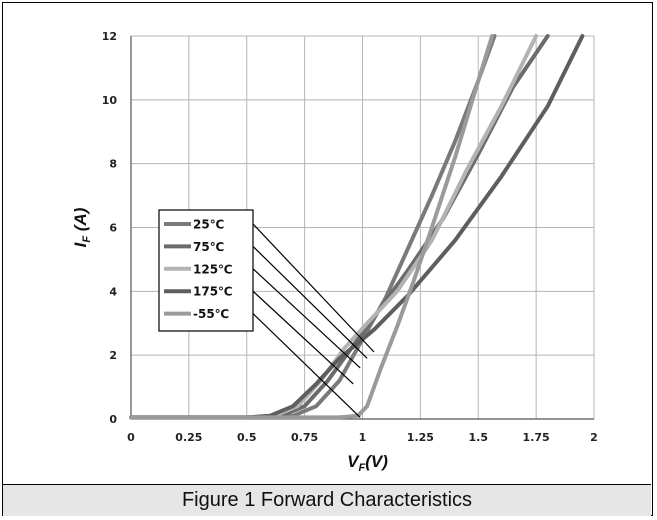 This screenshot has width=657, height=520. Describe the element at coordinates (208, 247) in the screenshot. I see `legend-label: 75℃` at that location.